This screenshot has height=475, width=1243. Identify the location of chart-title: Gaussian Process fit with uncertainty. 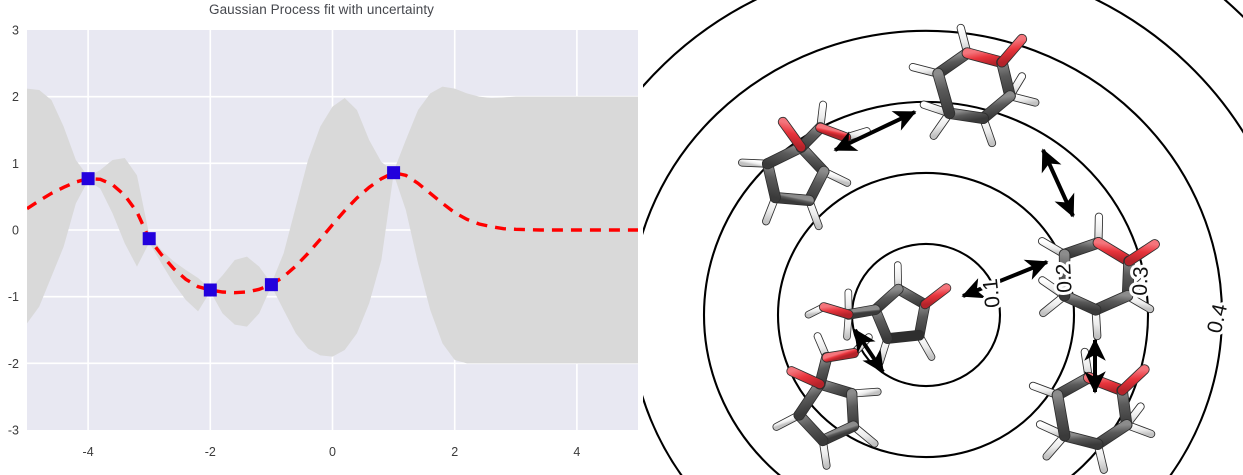
(321, 9).